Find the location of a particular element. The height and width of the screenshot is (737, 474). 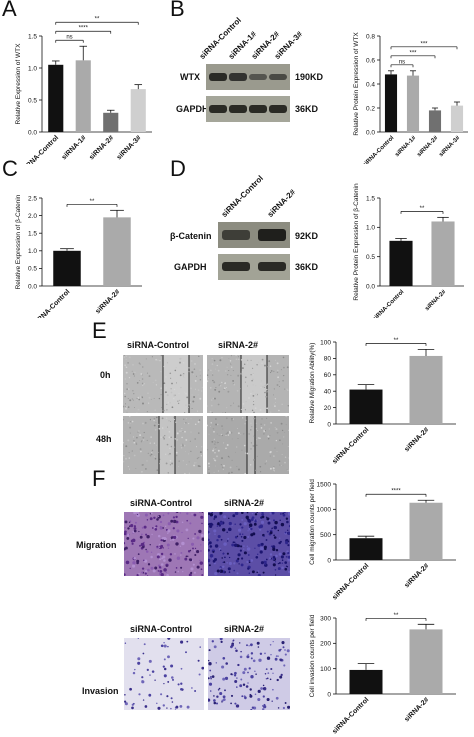

significance-label: *** is located at coordinates (424, 44).